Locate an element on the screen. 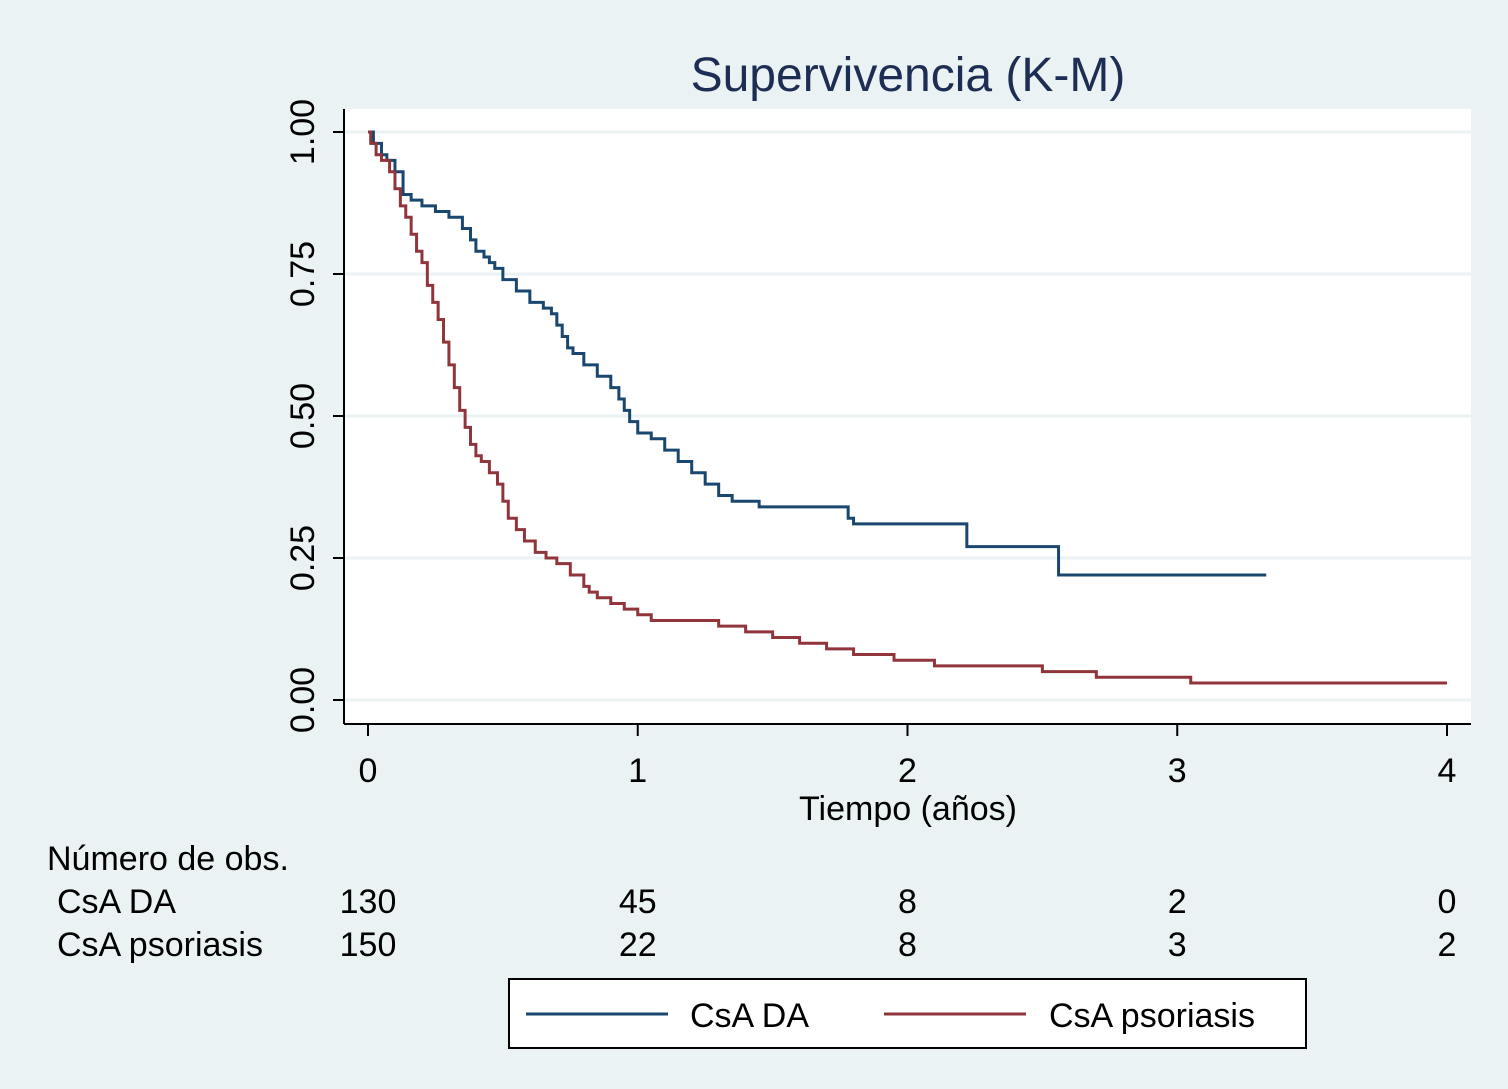 The width and height of the screenshot is (1508, 1089). risk-table-header: Número de obs. is located at coordinates (168, 859).